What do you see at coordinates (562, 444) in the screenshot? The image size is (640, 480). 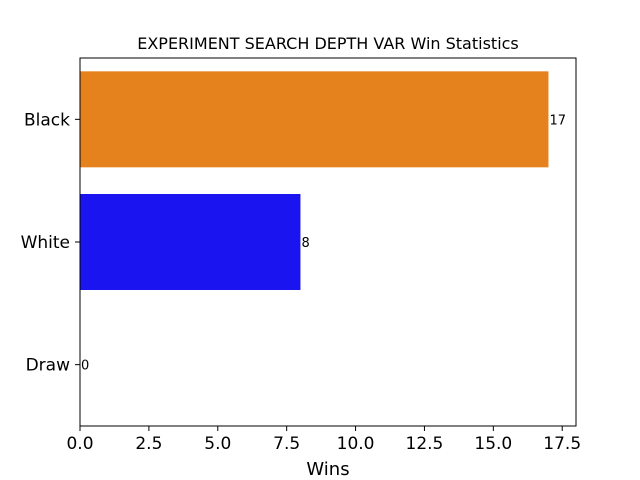 I see `x-tick-label: 17.5` at bounding box center [562, 444].